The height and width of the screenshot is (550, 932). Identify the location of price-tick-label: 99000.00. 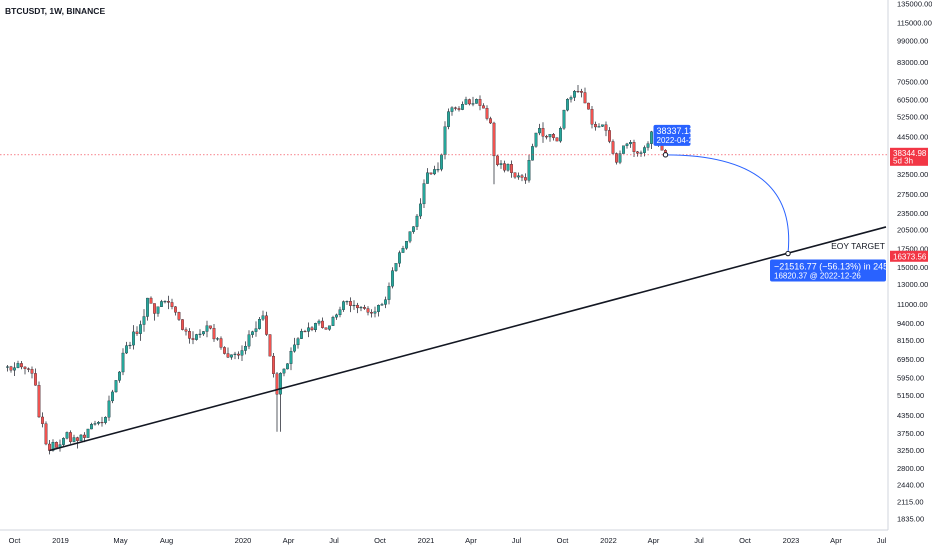
(912, 41).